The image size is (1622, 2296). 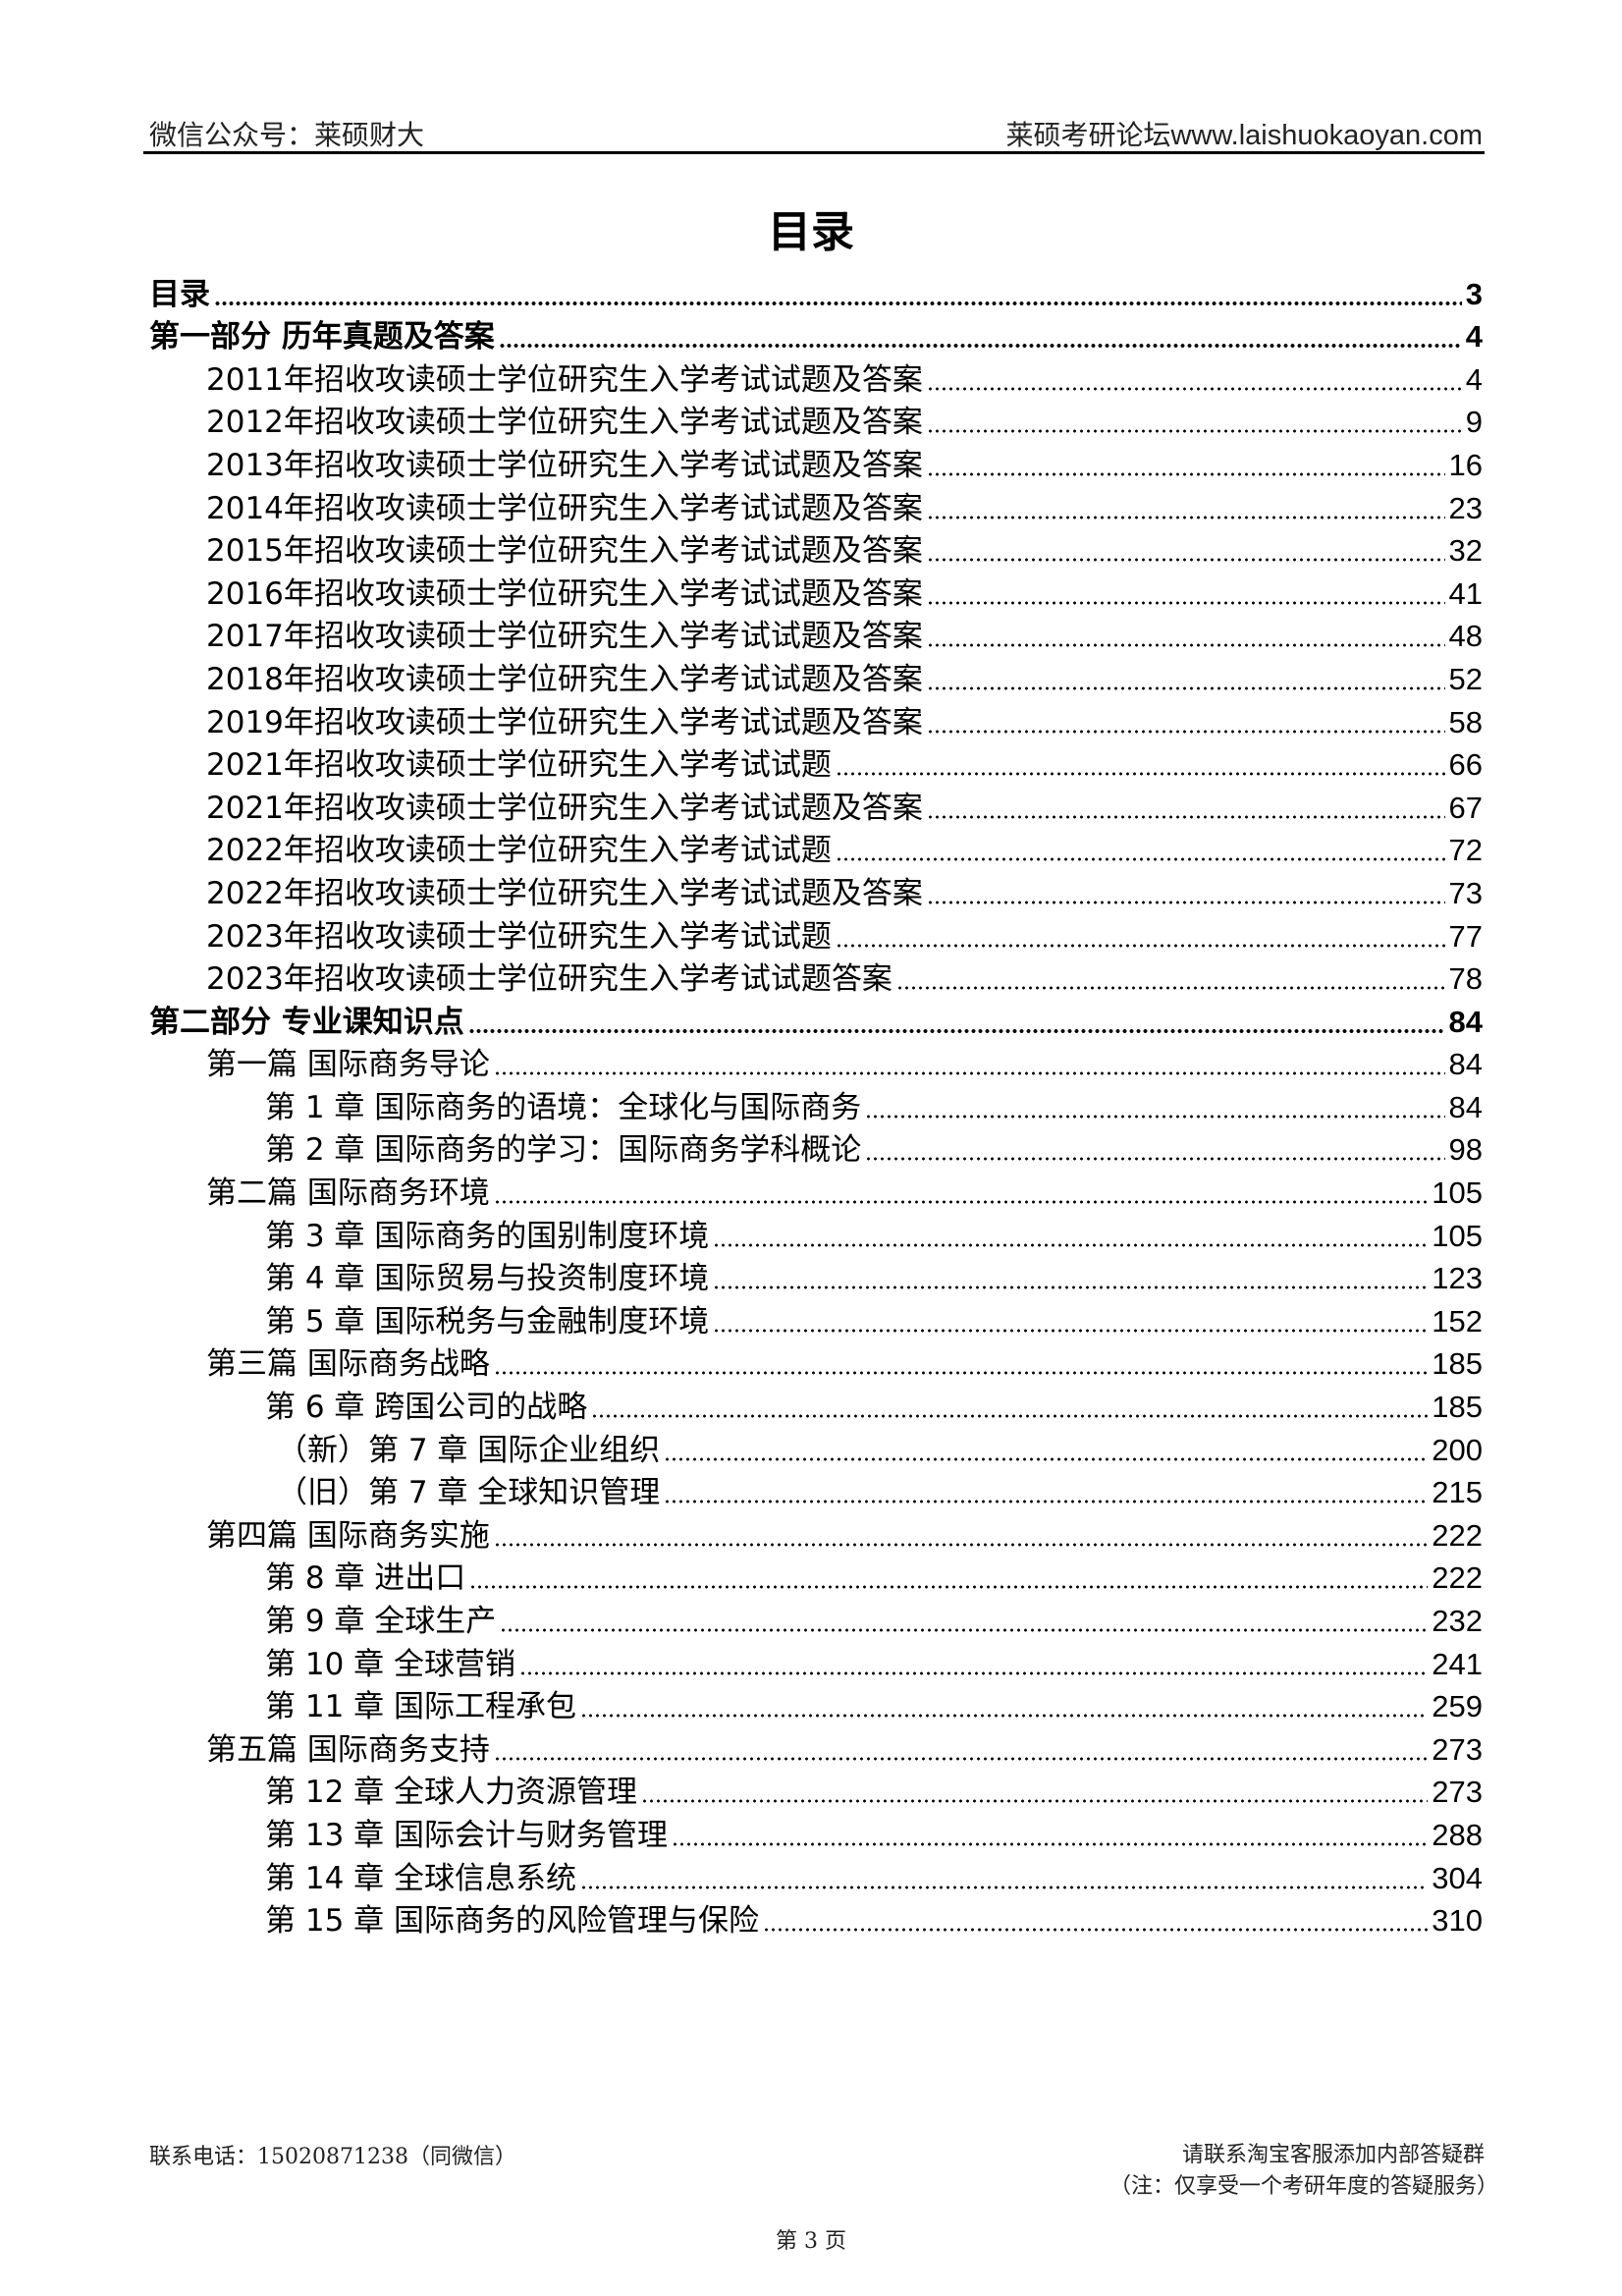 What do you see at coordinates (816, 1919) in the screenshot?
I see `toc-entry: 第 15 章 国际商务的风险管理与保险 310` at bounding box center [816, 1919].